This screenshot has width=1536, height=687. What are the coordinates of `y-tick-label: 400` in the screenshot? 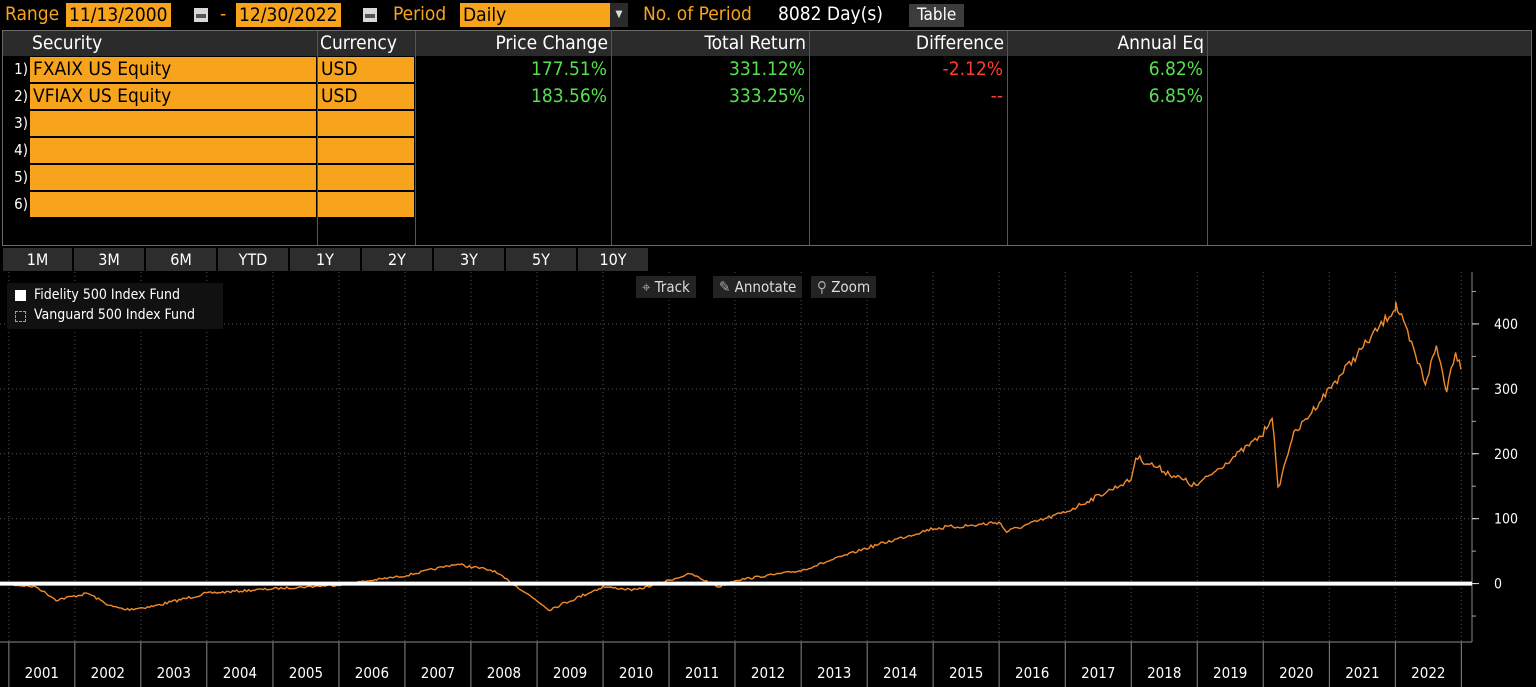 It's located at (1506, 325).